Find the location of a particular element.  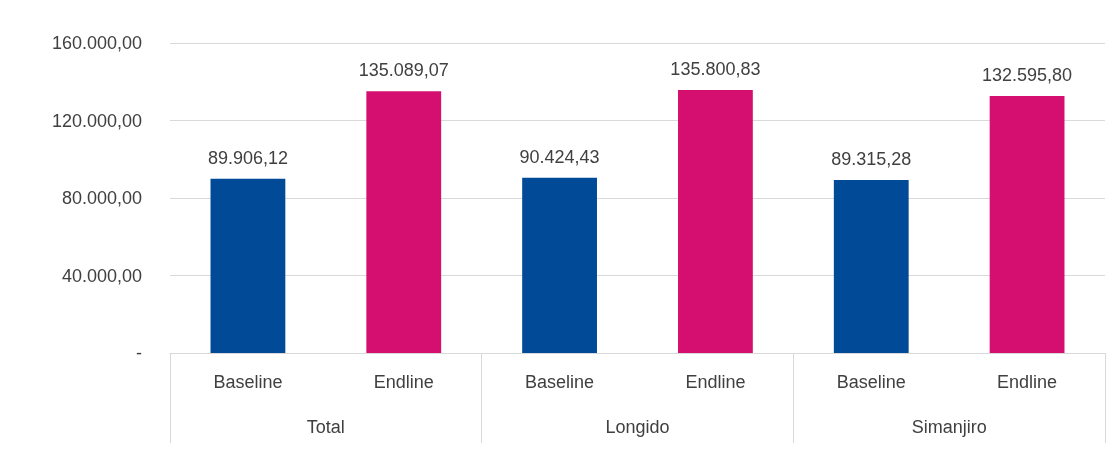

text: Longido is located at coordinates (637, 427).